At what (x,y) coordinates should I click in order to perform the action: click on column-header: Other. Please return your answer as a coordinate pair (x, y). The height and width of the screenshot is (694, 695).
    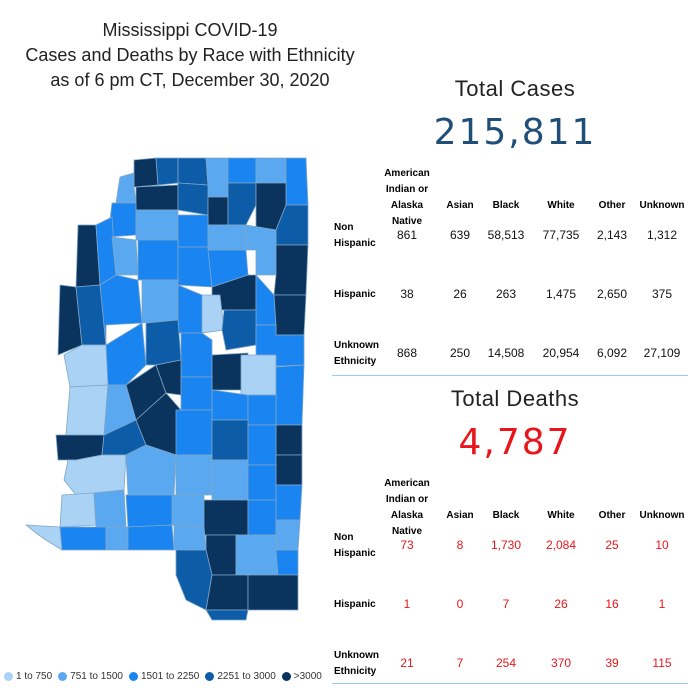
    Looking at the image, I should click on (612, 205).